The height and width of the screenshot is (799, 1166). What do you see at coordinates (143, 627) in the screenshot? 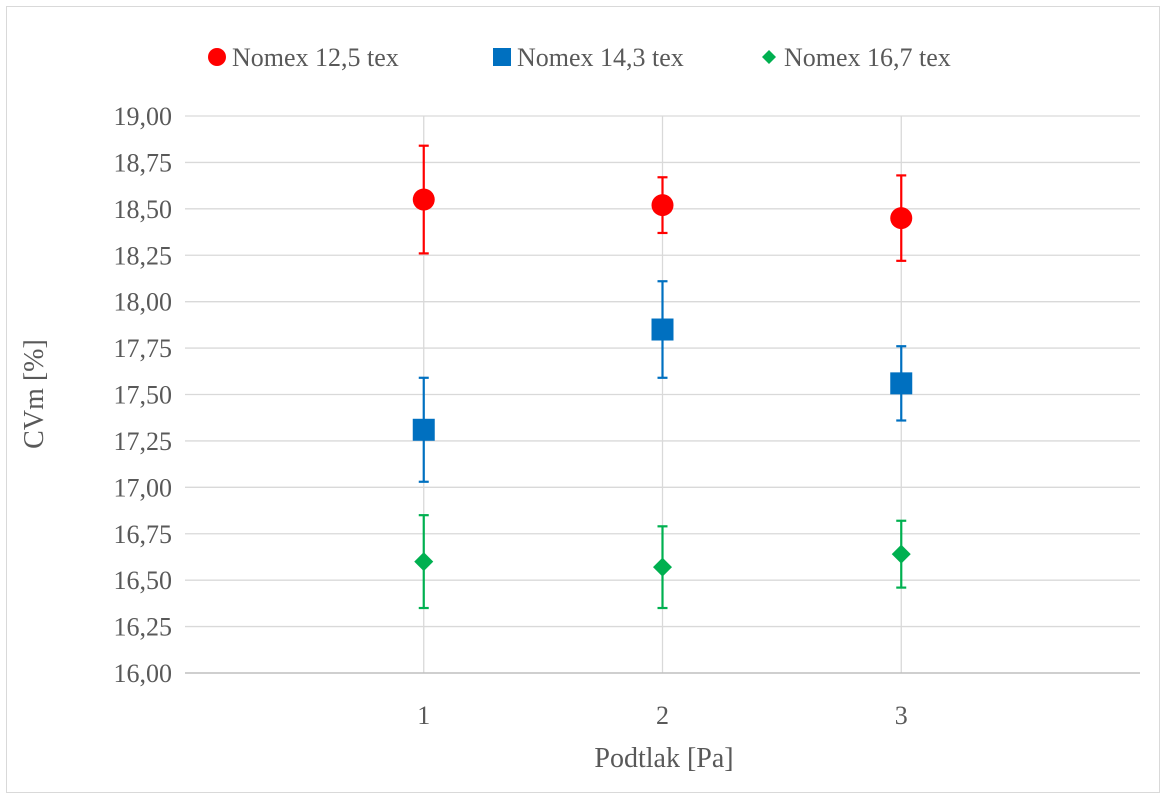
I see `y-tick-label: 16,25` at bounding box center [143, 627].